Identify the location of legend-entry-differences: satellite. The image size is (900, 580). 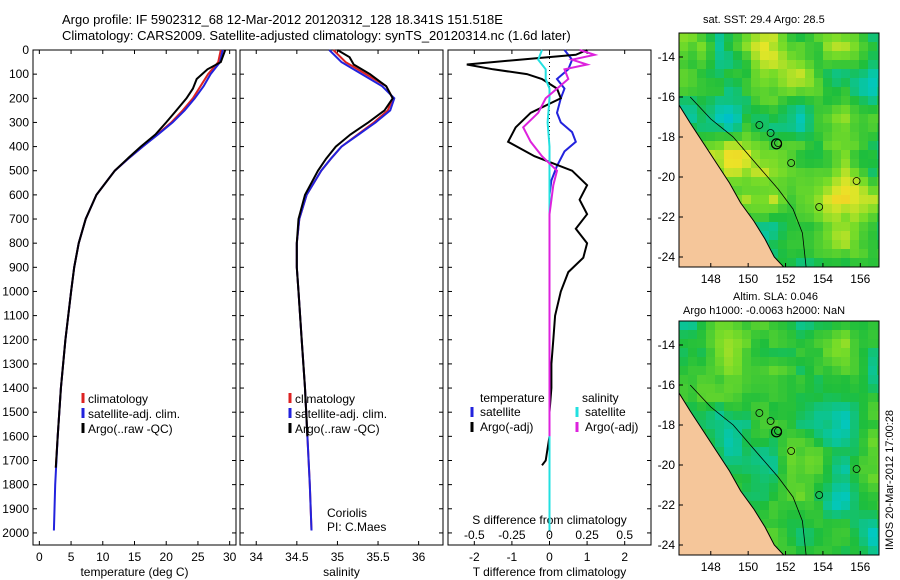
(500, 412).